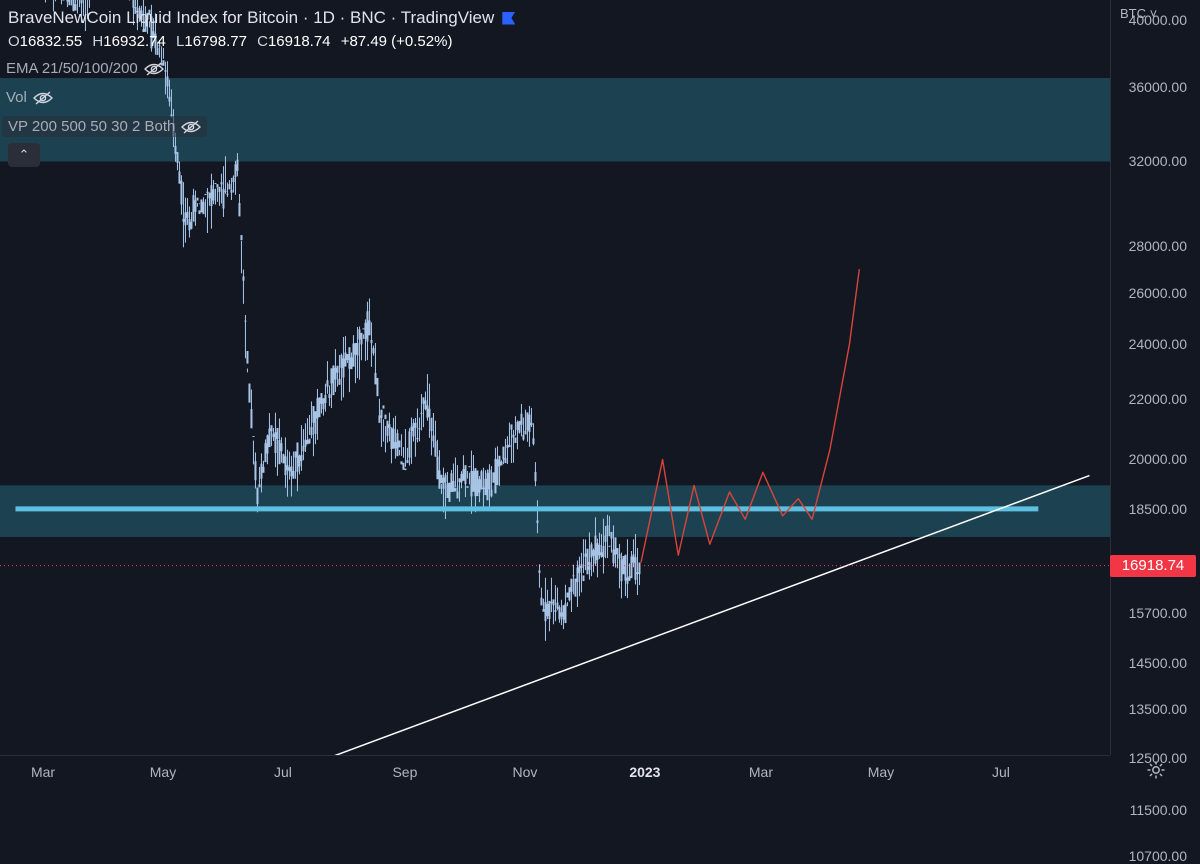 This screenshot has width=1200, height=864. Describe the element at coordinates (1158, 293) in the screenshot. I see `y-tick-label: 26000.00` at that location.